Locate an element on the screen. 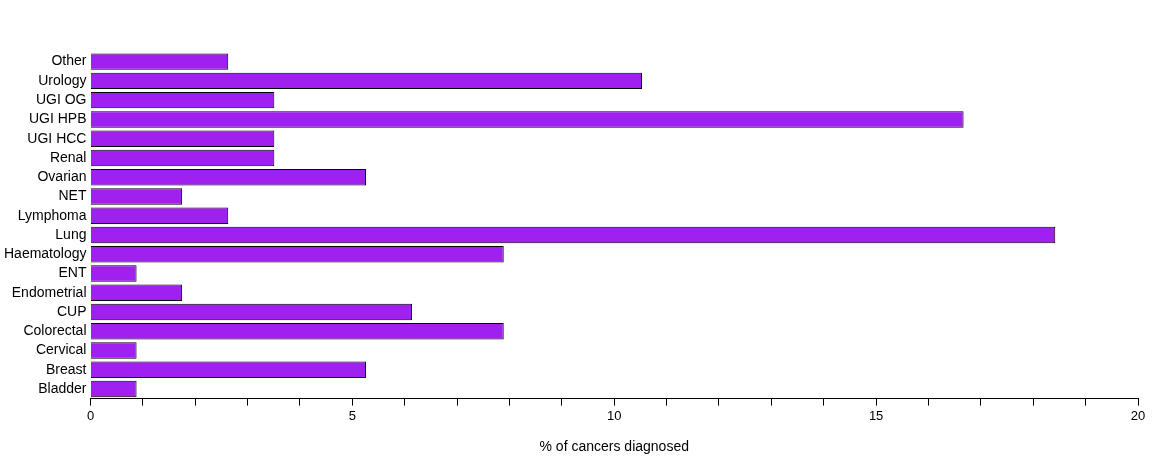  y-tick-label: Lymphoma is located at coordinates (52, 214).